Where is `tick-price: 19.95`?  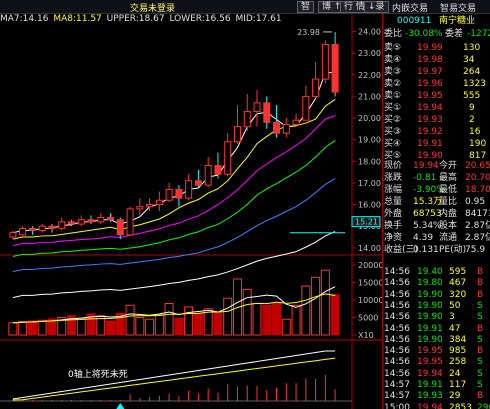 tick-price: 19.95 is located at coordinates (430, 362).